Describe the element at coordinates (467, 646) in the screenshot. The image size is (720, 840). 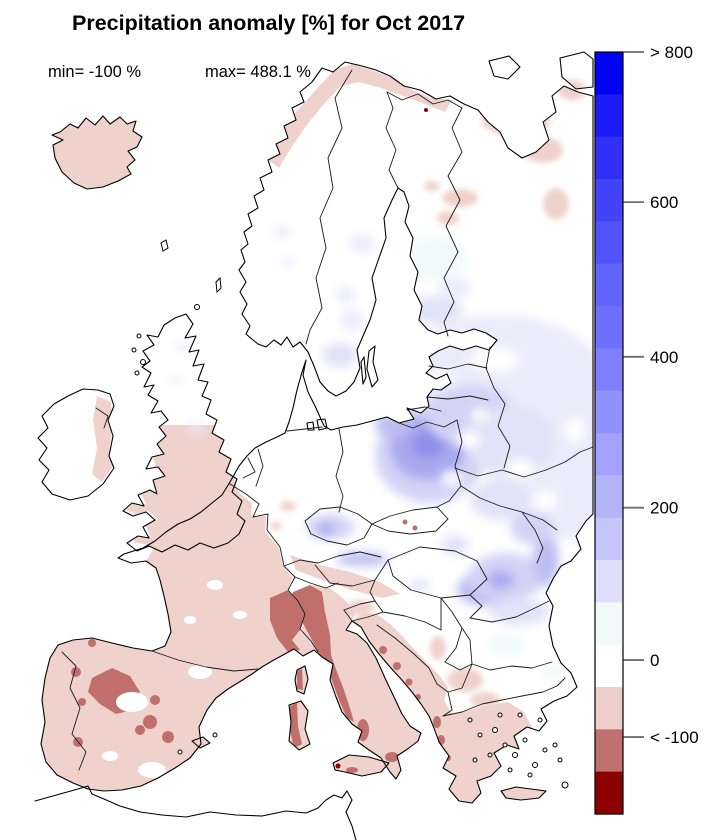
I see `border-bg-west` at that location.